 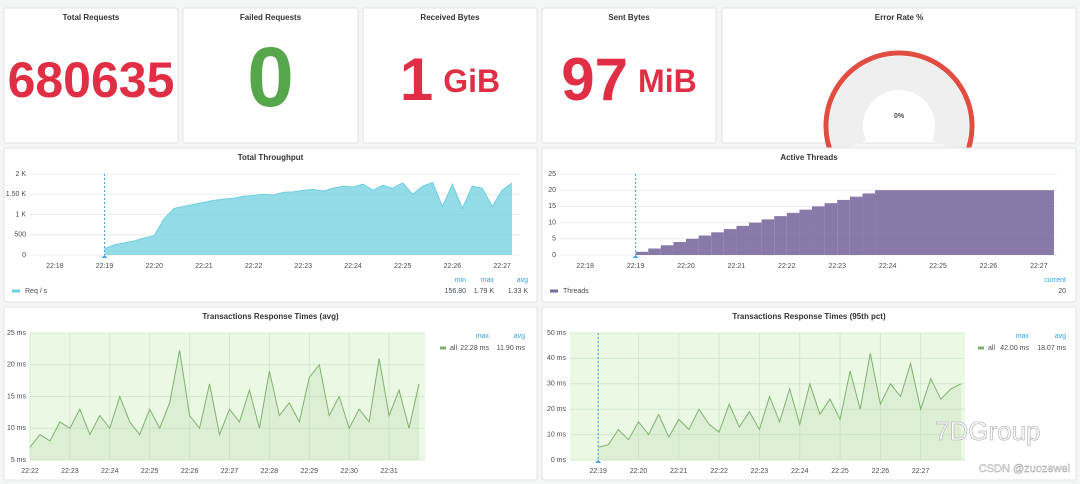 What do you see at coordinates (719, 471) in the screenshot?
I see `x-tick-label: 22:22` at bounding box center [719, 471].